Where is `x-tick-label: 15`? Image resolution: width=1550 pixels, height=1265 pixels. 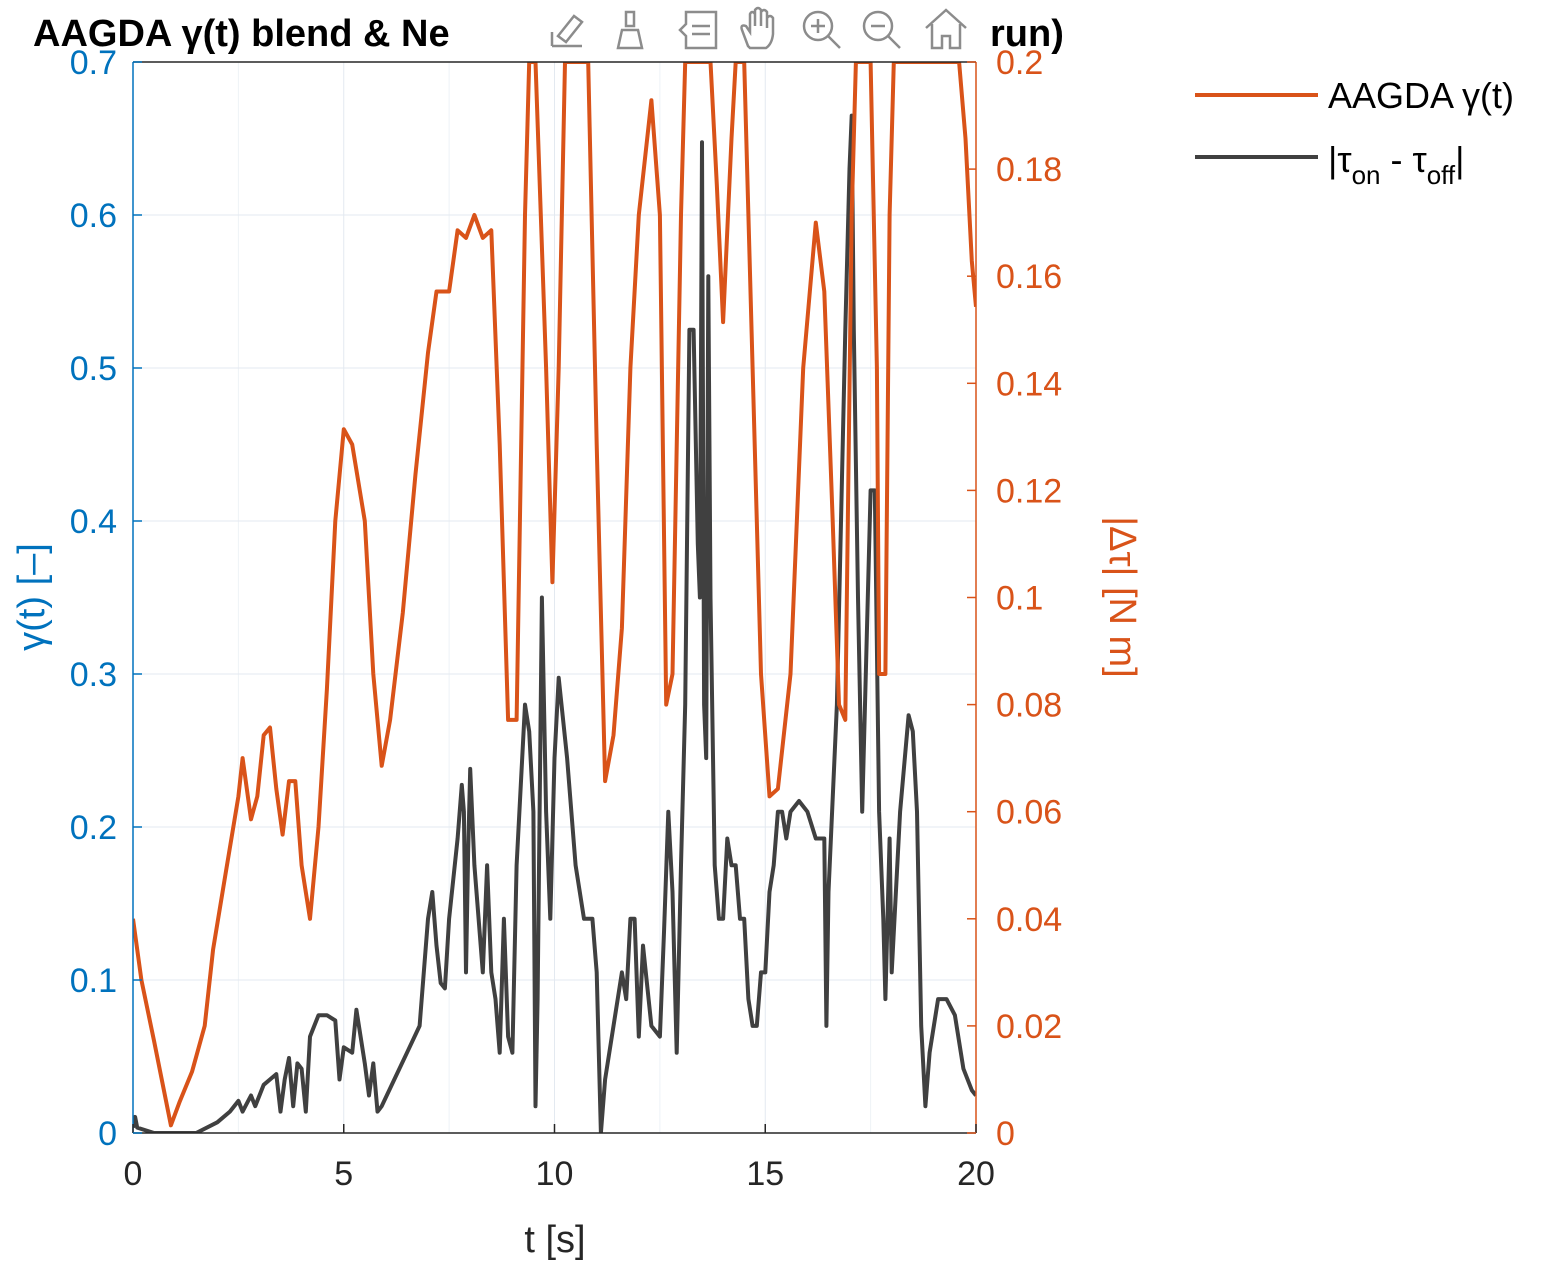 x-tick-label: 15 is located at coordinates (765, 1174).